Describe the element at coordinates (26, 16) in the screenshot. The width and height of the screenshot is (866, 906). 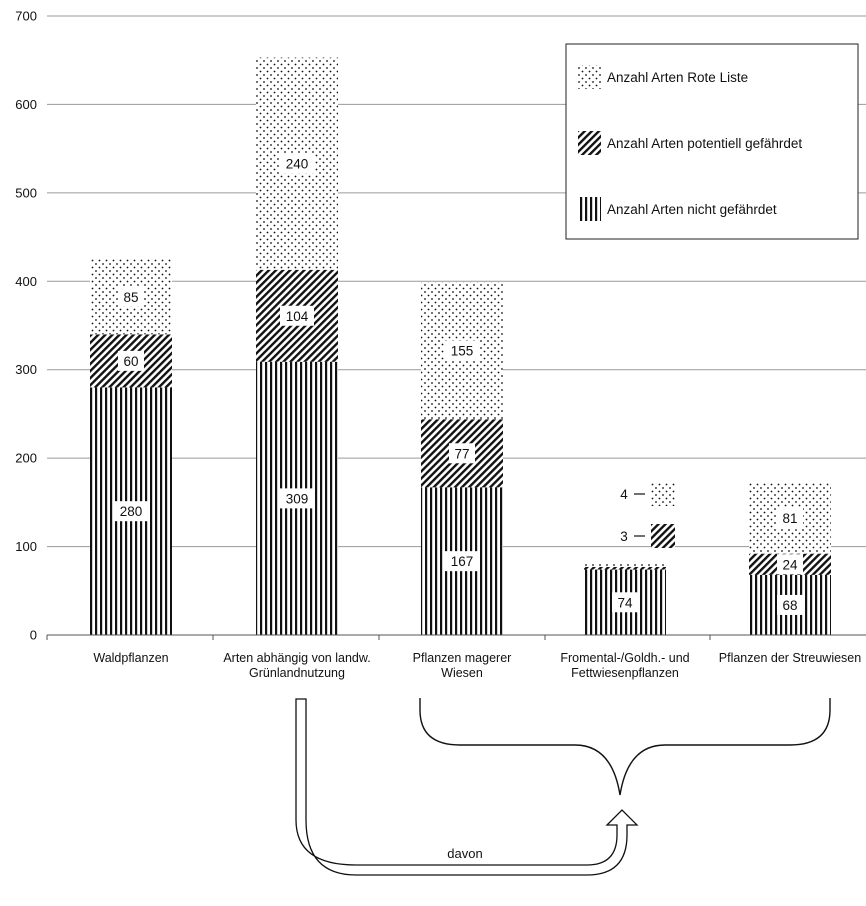
I see `y-tick-label: 700` at that location.